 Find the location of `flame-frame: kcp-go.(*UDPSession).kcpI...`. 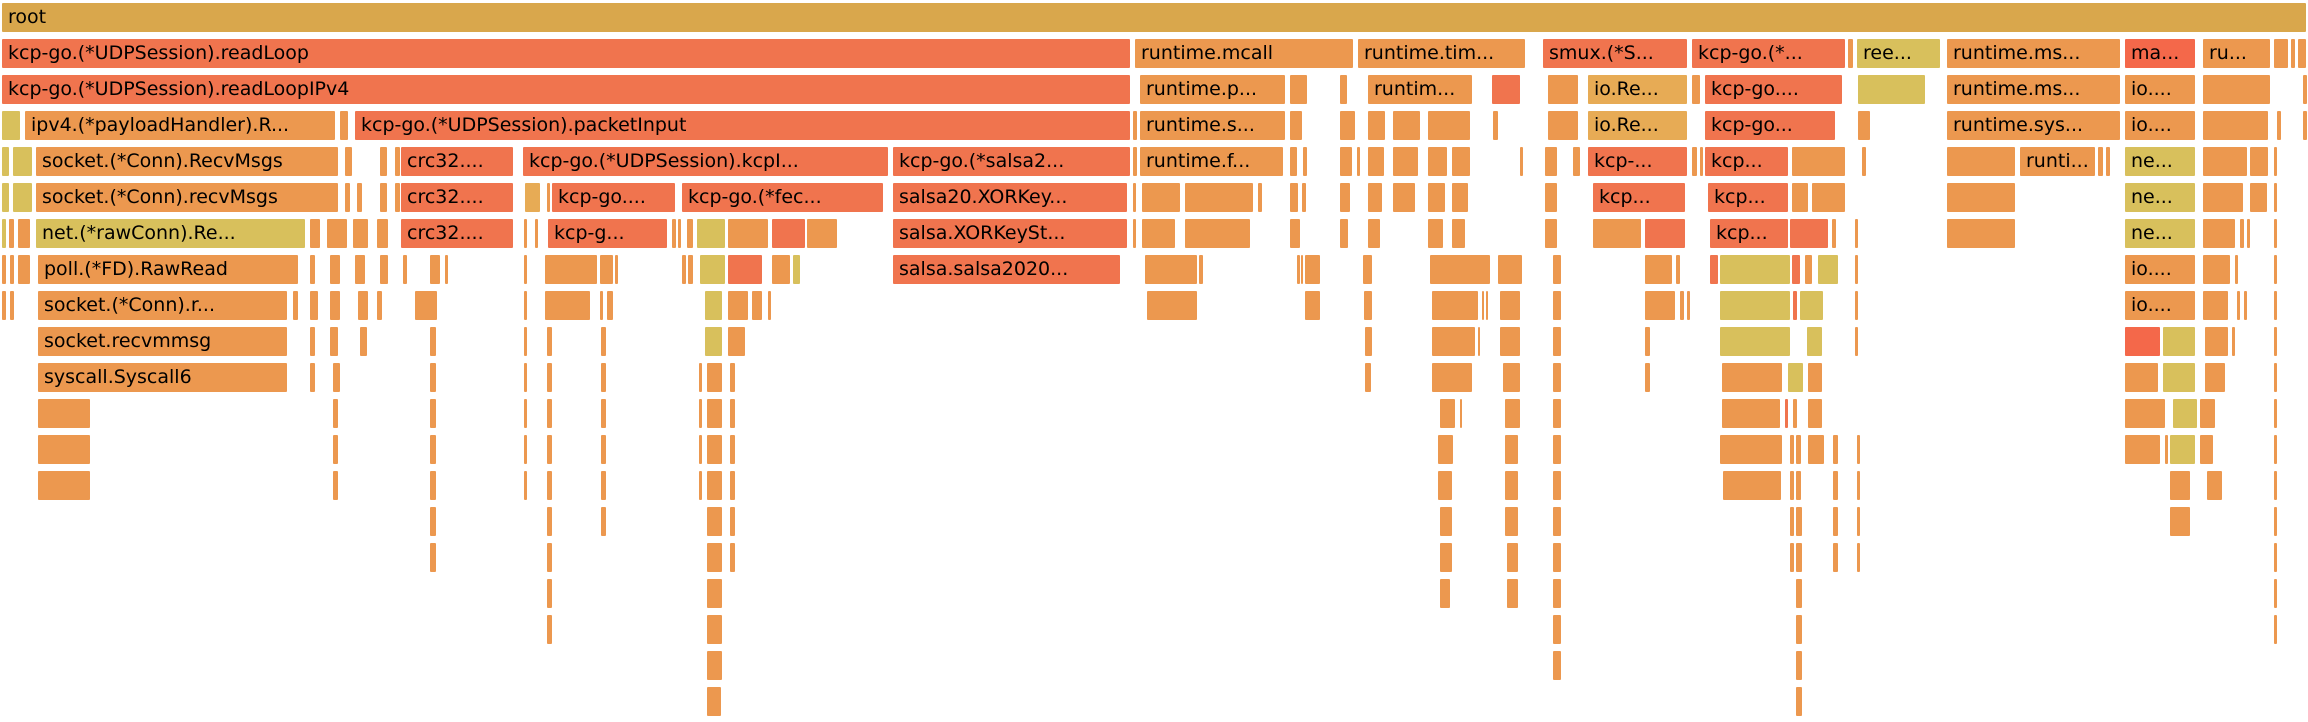

flame-frame: kcp-go.(*UDPSession).kcpI... is located at coordinates (705, 161).